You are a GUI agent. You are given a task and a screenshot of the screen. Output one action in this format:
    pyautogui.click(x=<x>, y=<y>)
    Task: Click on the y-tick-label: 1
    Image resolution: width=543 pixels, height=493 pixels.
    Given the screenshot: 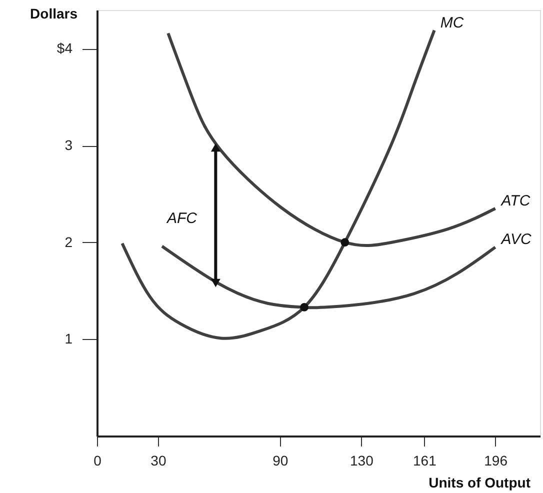 What is the action you would take?
    pyautogui.click(x=68, y=338)
    